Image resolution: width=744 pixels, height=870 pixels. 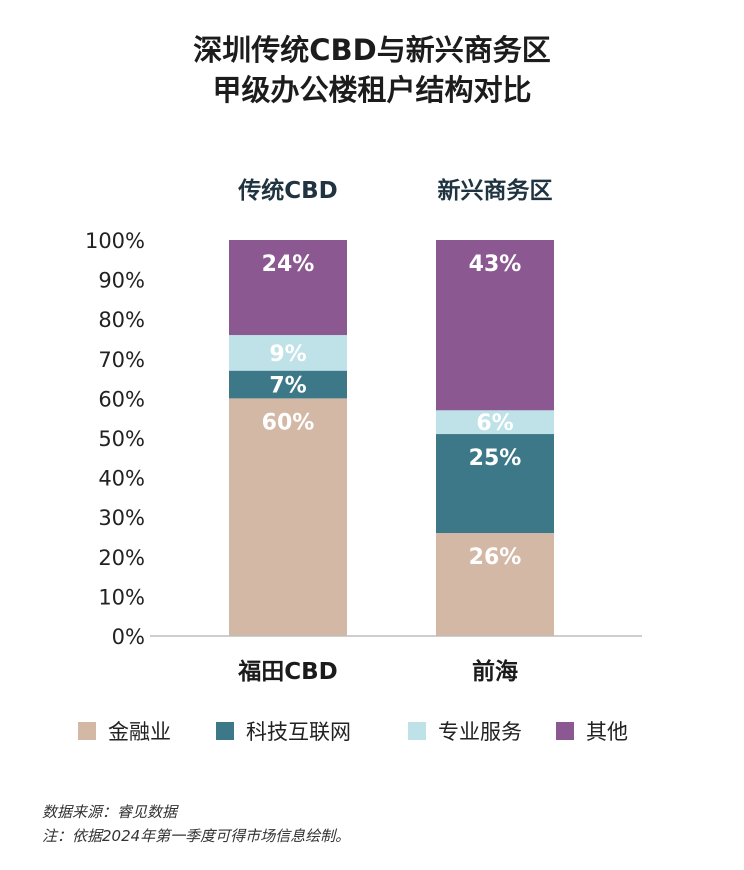 I want to click on footer: 数据来源：睿见数据 注：依据2024年第一季度可得市场信息绘制。, so click(x=196, y=824).